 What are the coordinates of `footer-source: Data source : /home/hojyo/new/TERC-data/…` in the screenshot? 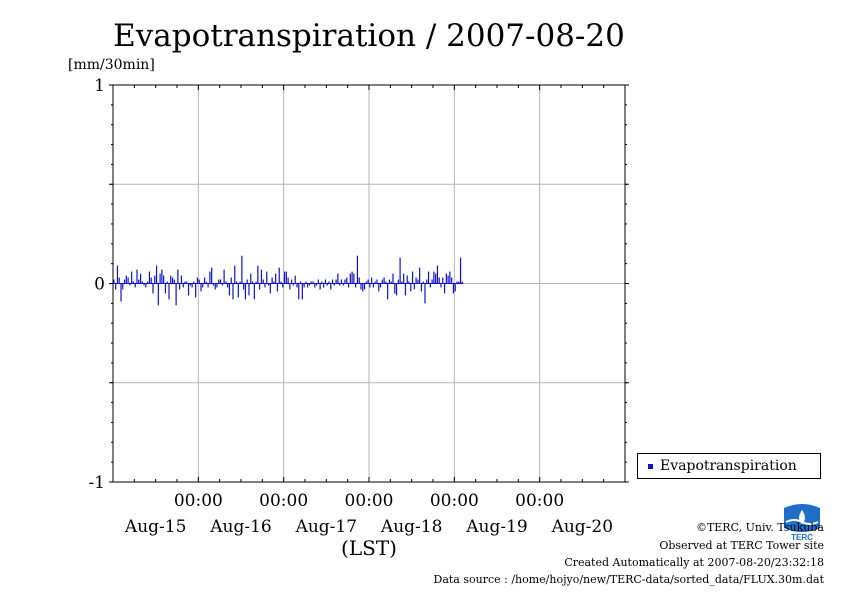 It's located at (629, 579).